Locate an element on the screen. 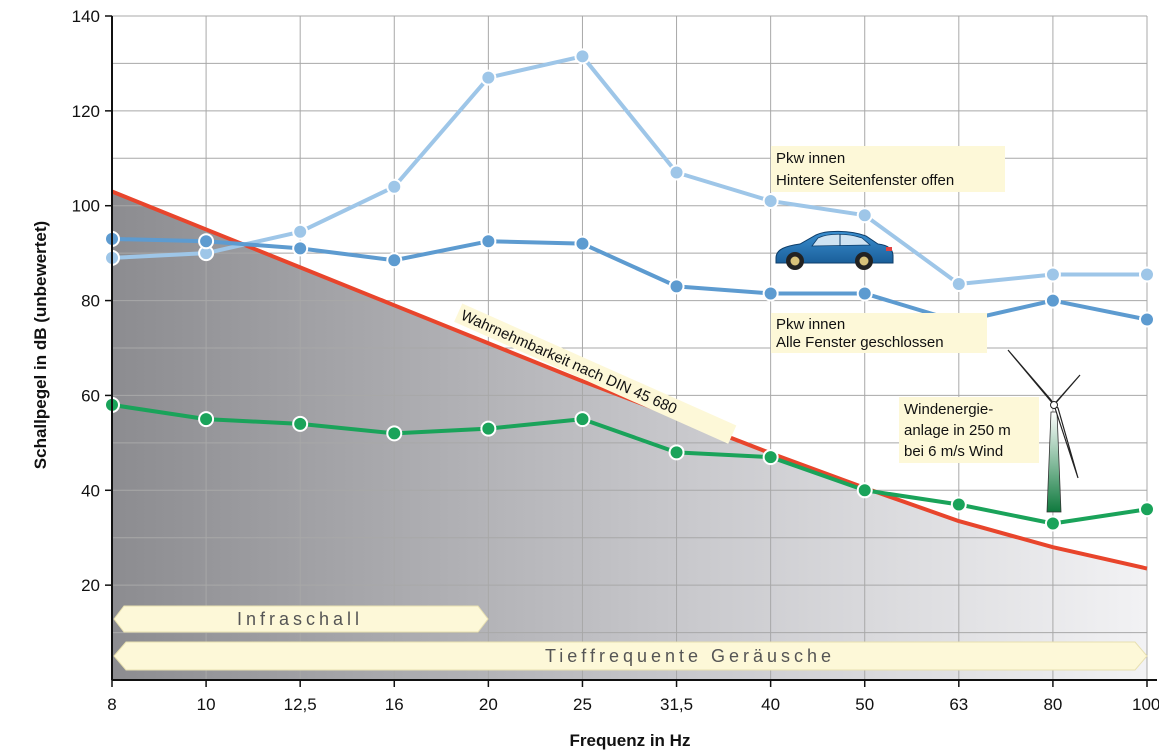  annotation-pkw-closed-line2: Alle Fenster geschlossen is located at coordinates (860, 342).